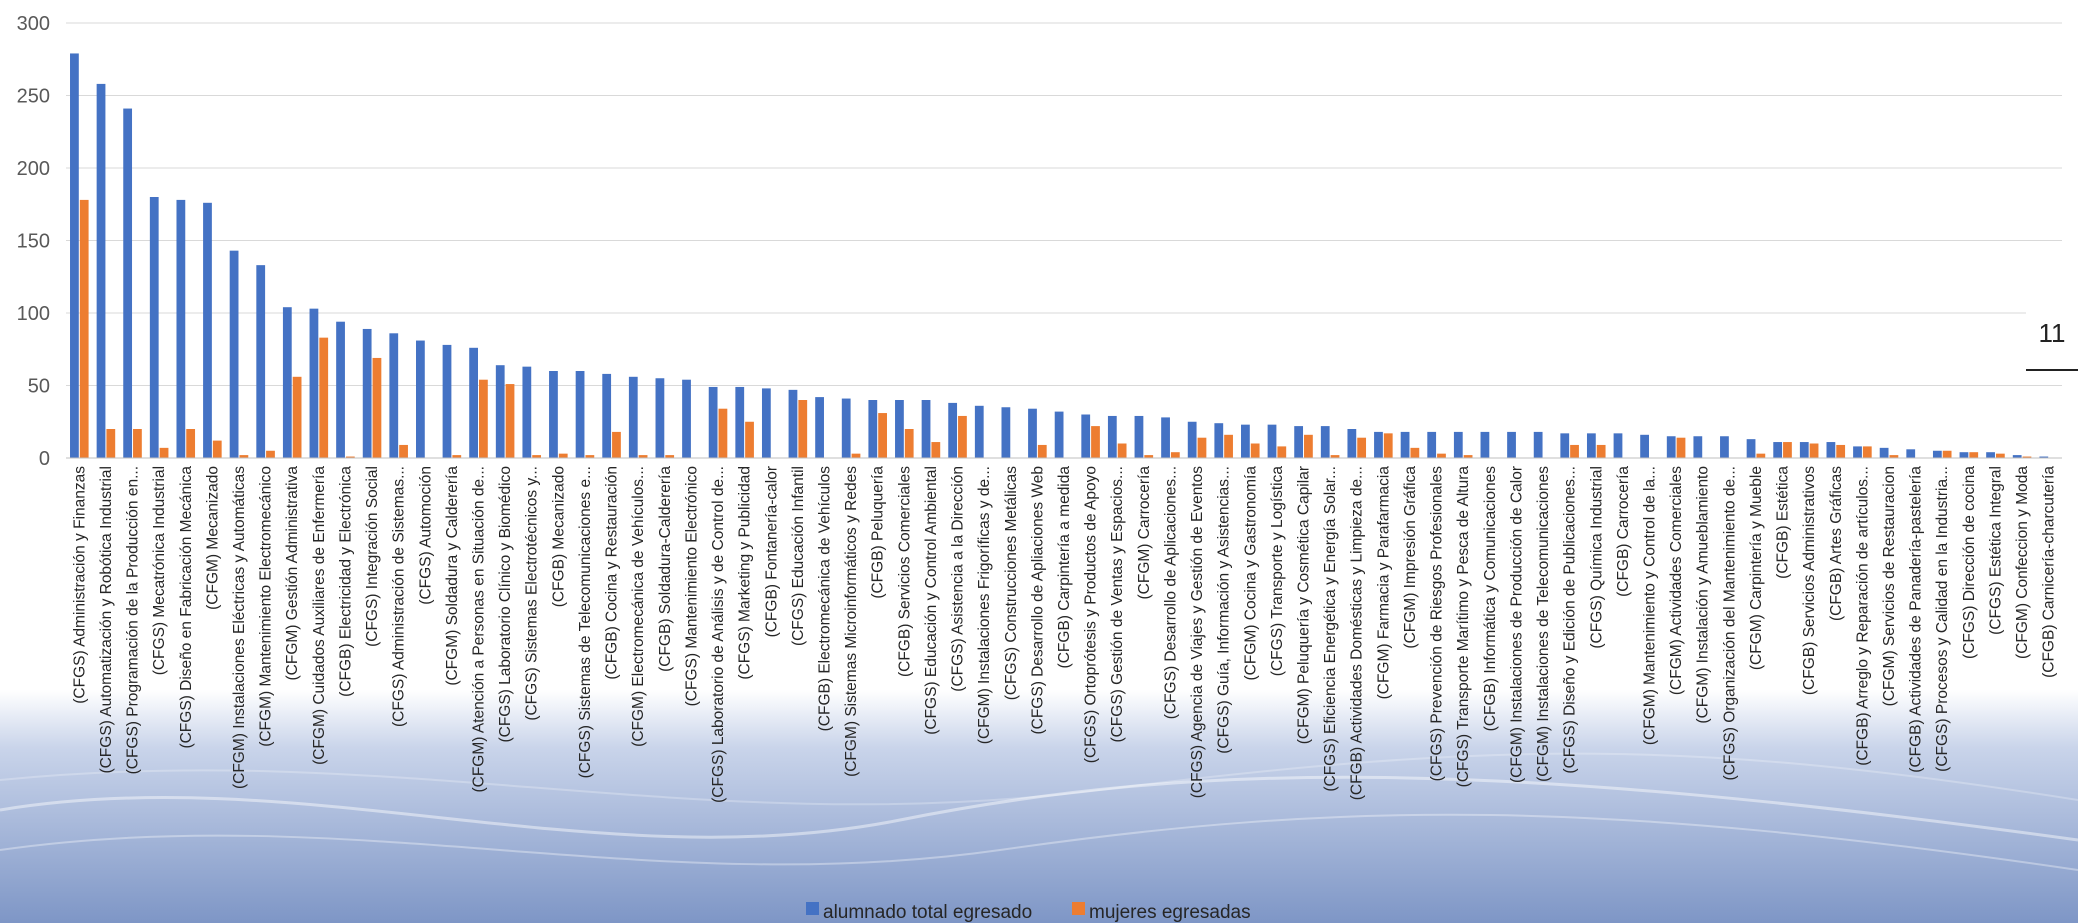 The height and width of the screenshot is (923, 2078). Describe the element at coordinates (612, 573) in the screenshot. I see `x-tick-label: (CFGB) Cocina y Restauración` at that location.